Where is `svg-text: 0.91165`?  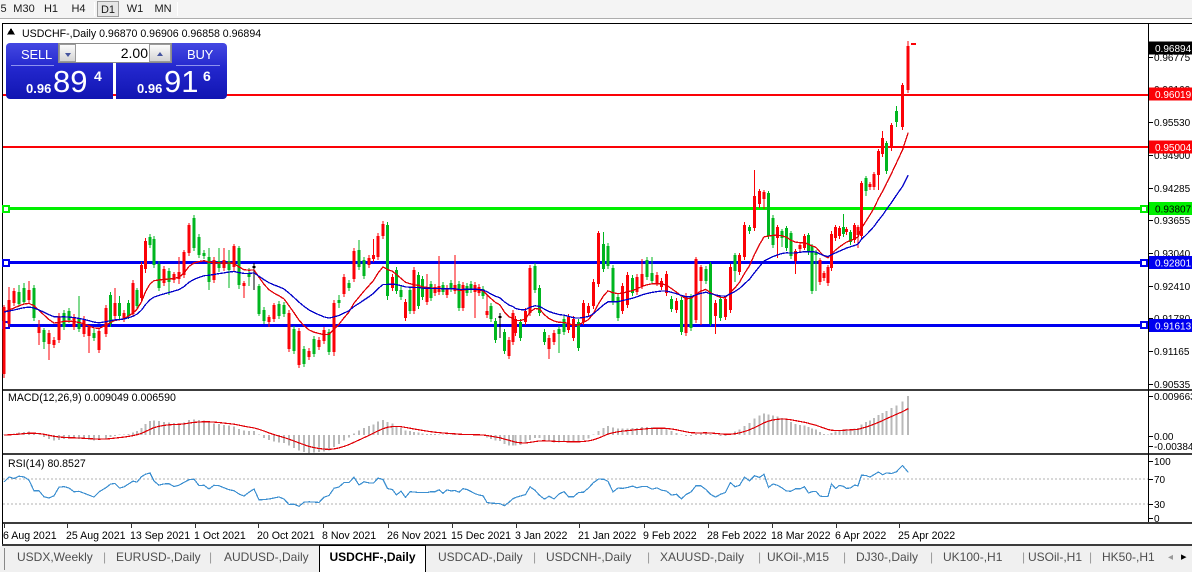
svg-text: 0.91165 is located at coordinates (1172, 352).